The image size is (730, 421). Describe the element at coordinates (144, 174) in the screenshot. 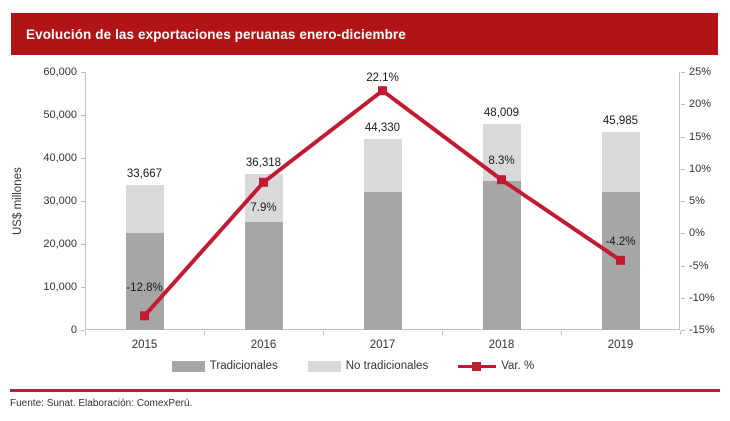

I see `total-value-label-2015: 33,667` at that location.